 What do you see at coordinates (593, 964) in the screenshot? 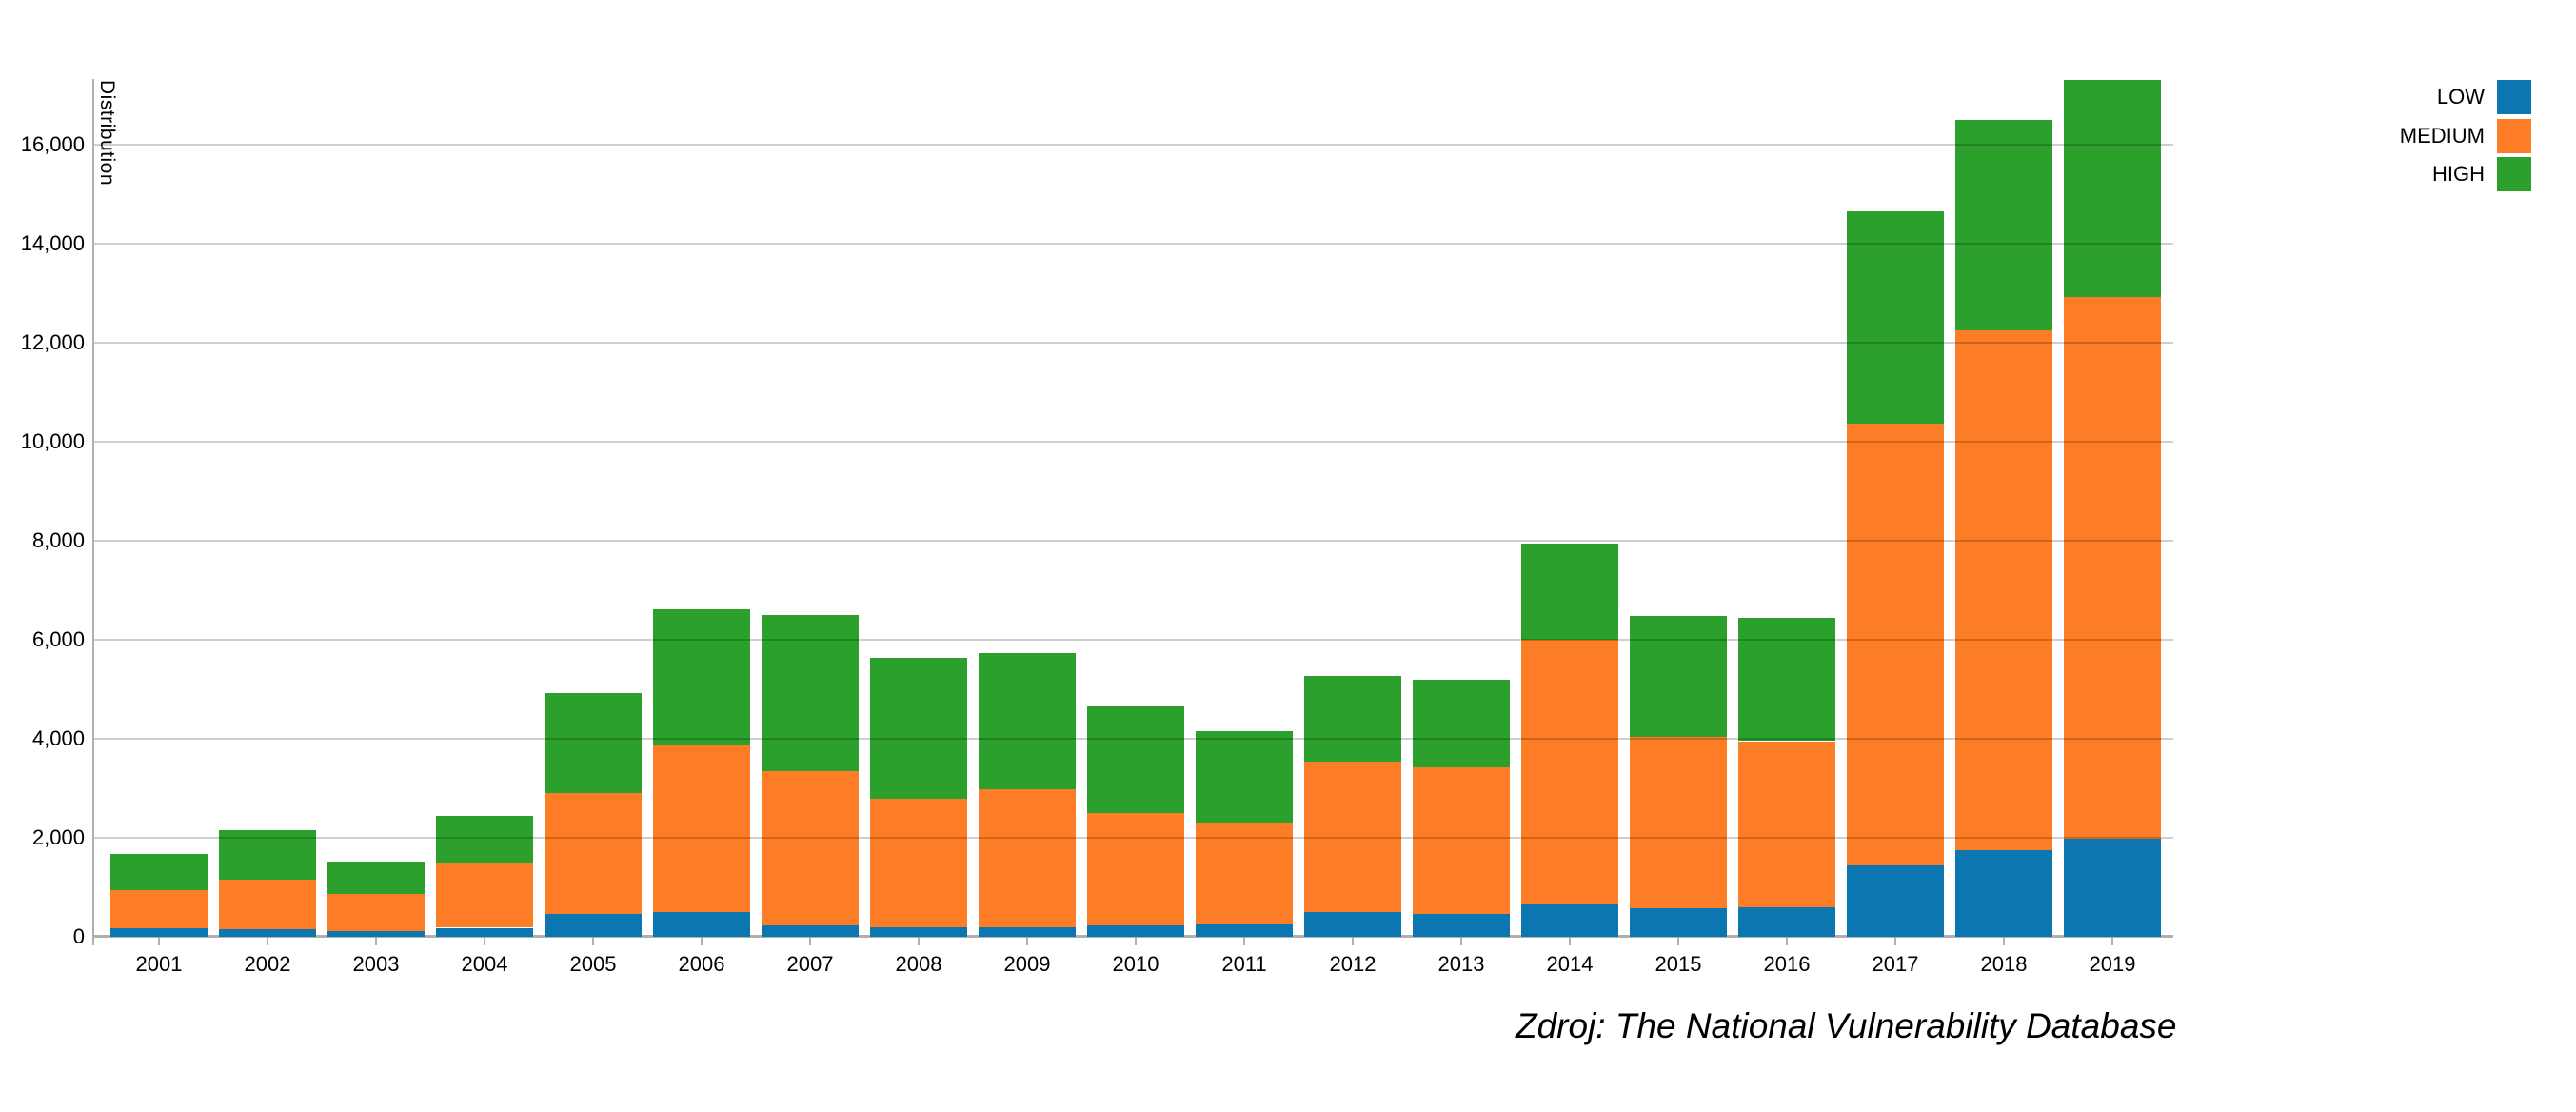
I see `x-tick-label-2005: 2005` at bounding box center [593, 964].